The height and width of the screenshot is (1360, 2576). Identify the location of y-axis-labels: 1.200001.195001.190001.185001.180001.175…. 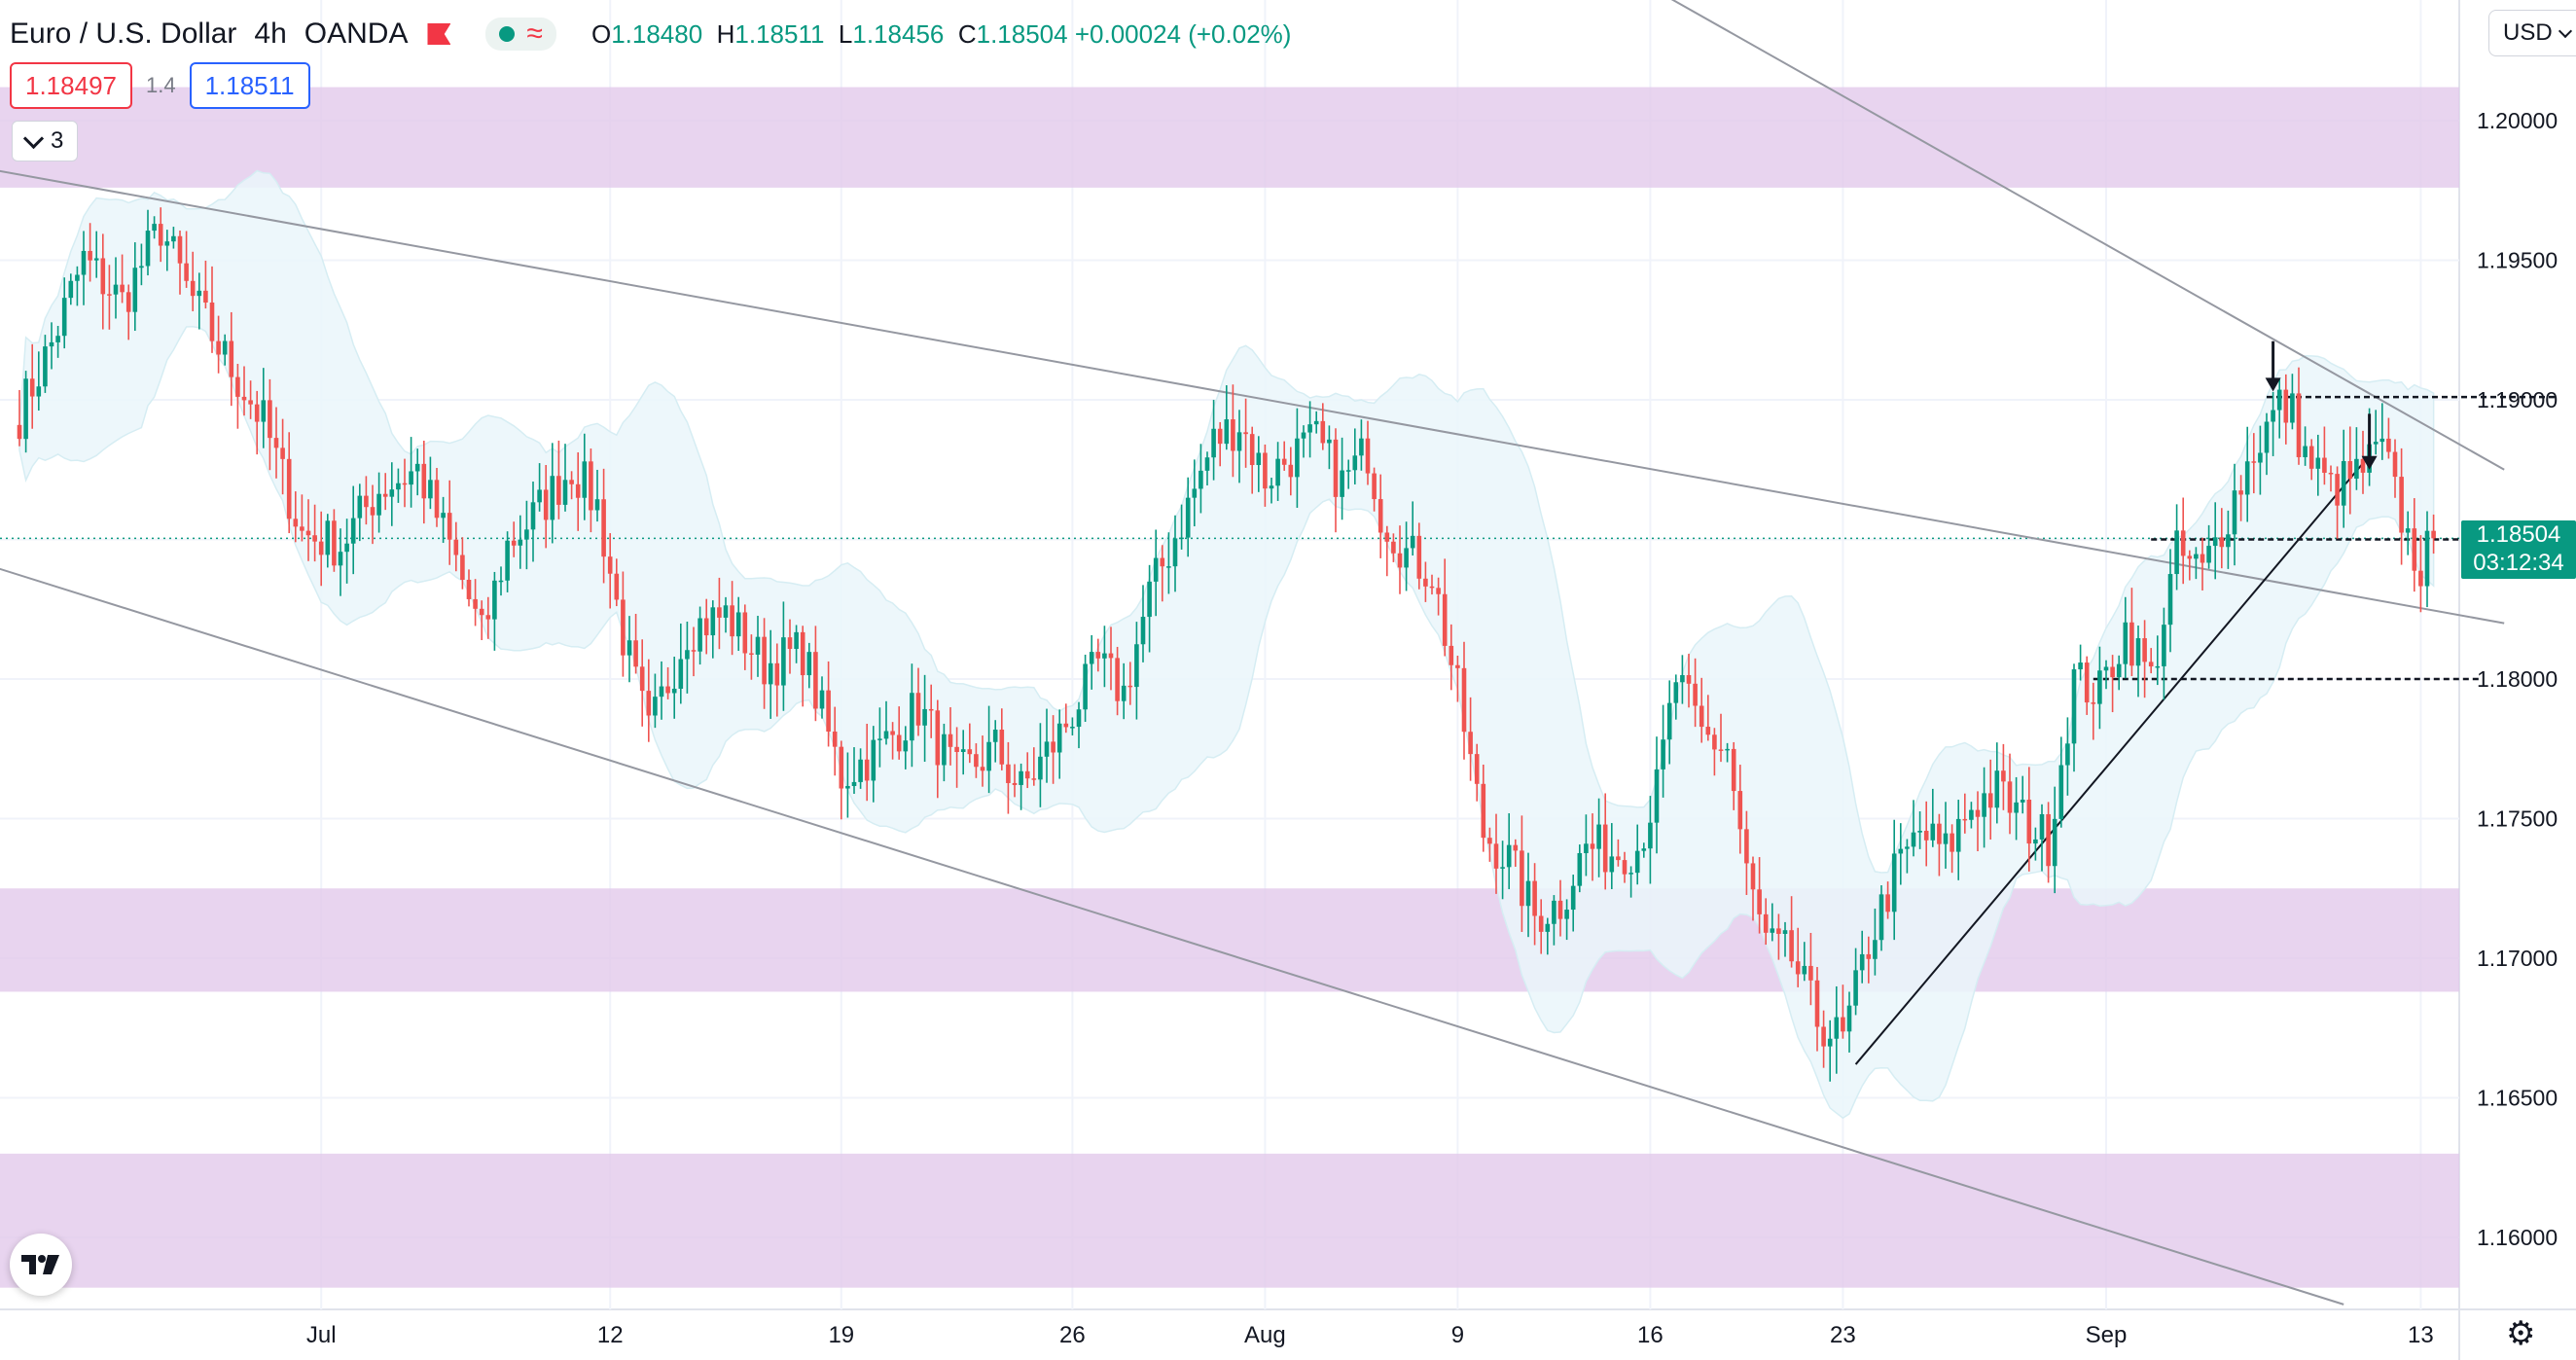
(2517, 679).